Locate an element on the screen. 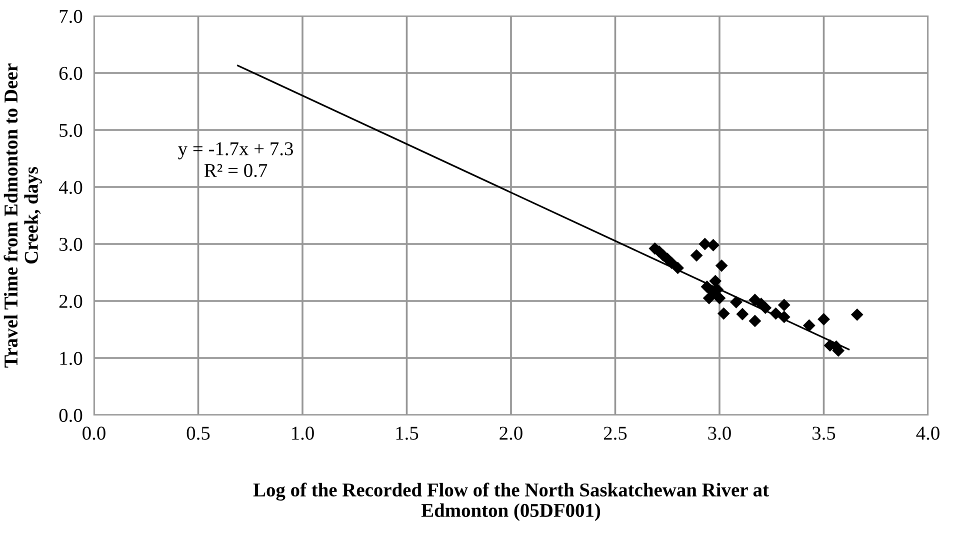 Image resolution: width=953 pixels, height=550 pixels. y-tick-label: 7.0 is located at coordinates (71, 17).